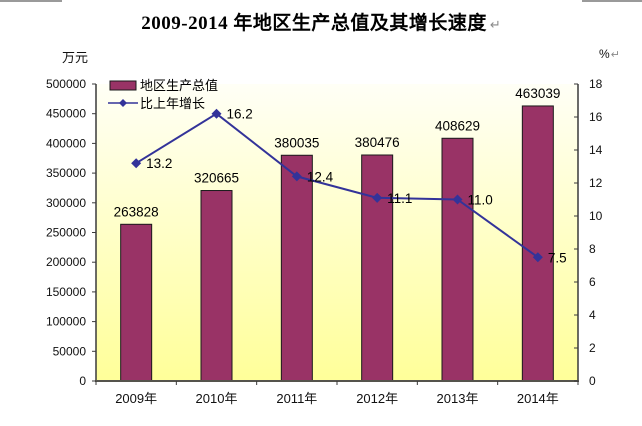 The image size is (642, 426). Describe the element at coordinates (66, 262) in the screenshot. I see `left-axis-tick-label: 200000` at that location.